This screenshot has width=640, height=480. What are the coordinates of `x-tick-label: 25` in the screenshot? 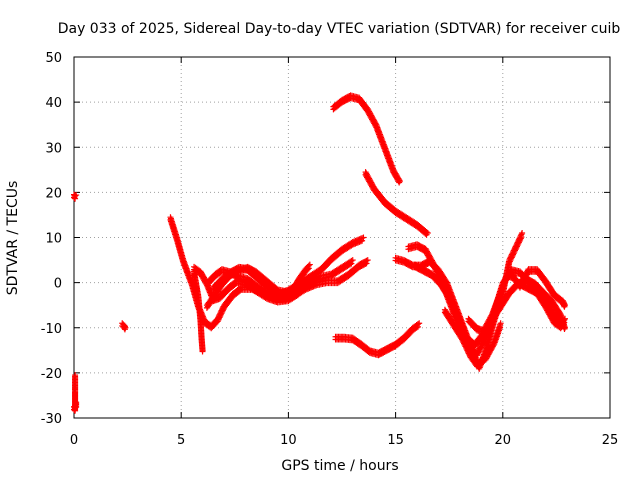 It's located at (610, 440).